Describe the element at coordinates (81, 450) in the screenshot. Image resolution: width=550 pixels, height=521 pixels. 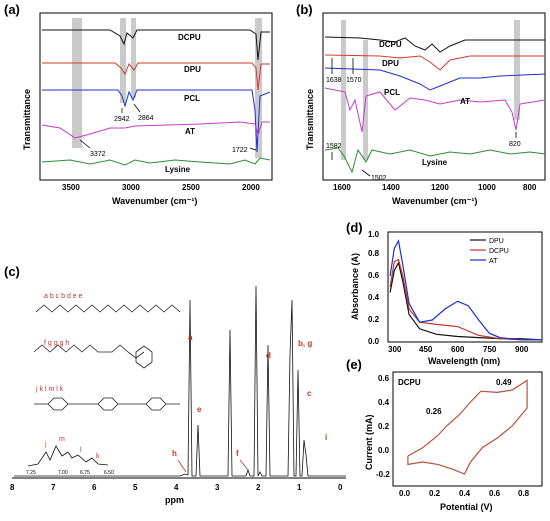
I see `panel-c-inset-label-l: l` at that location.